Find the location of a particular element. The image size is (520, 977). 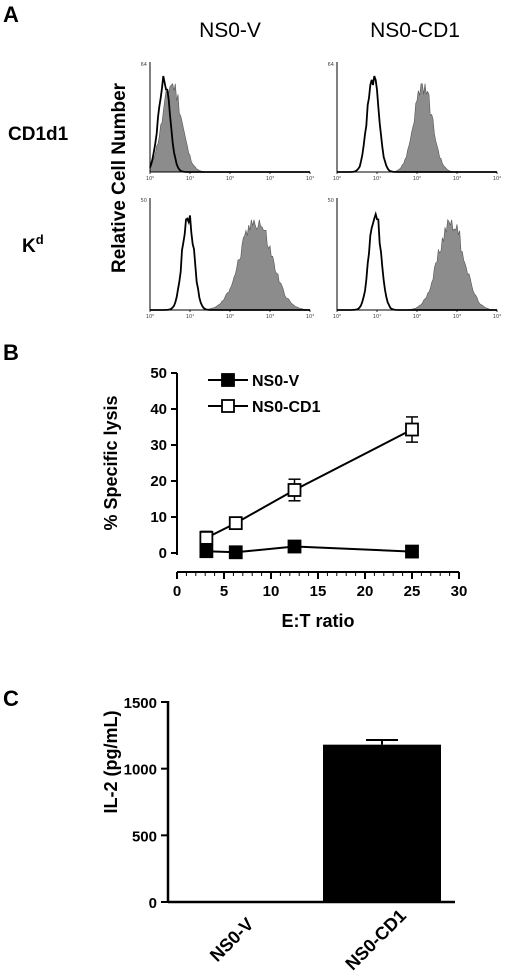

line-legend: NS0-V NS0-CD1 is located at coordinates (264, 394).